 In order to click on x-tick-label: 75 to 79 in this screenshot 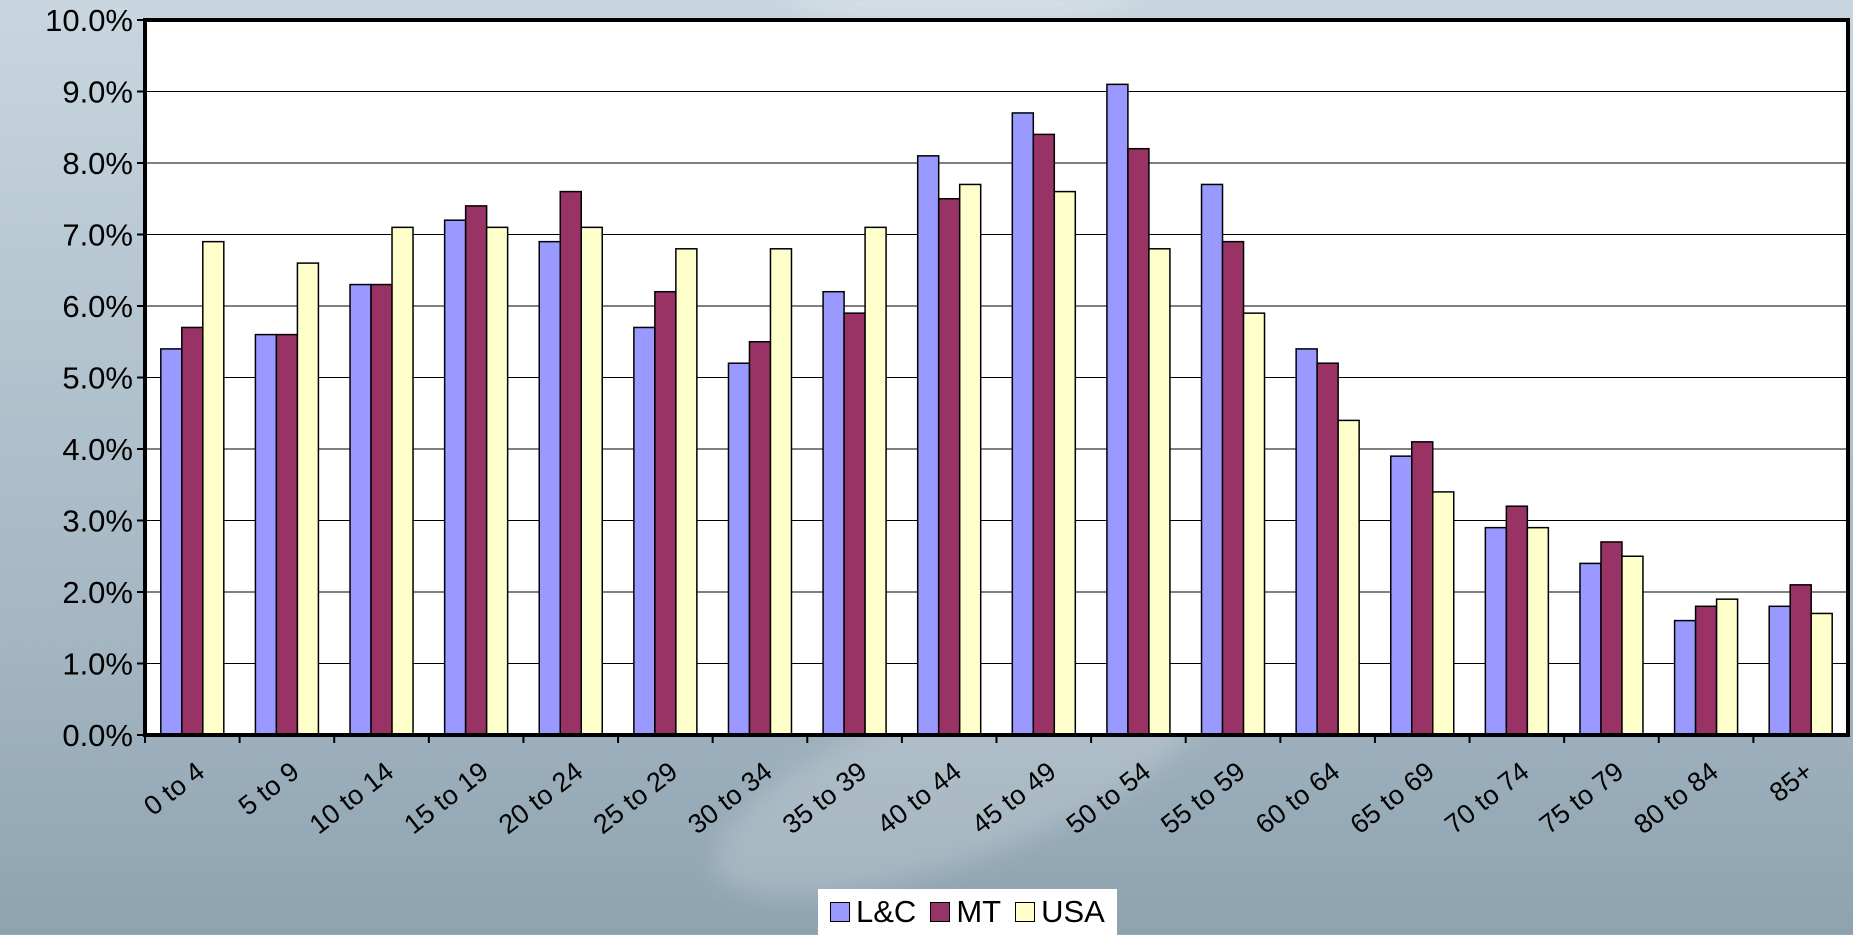, I will do `click(1581, 798)`.